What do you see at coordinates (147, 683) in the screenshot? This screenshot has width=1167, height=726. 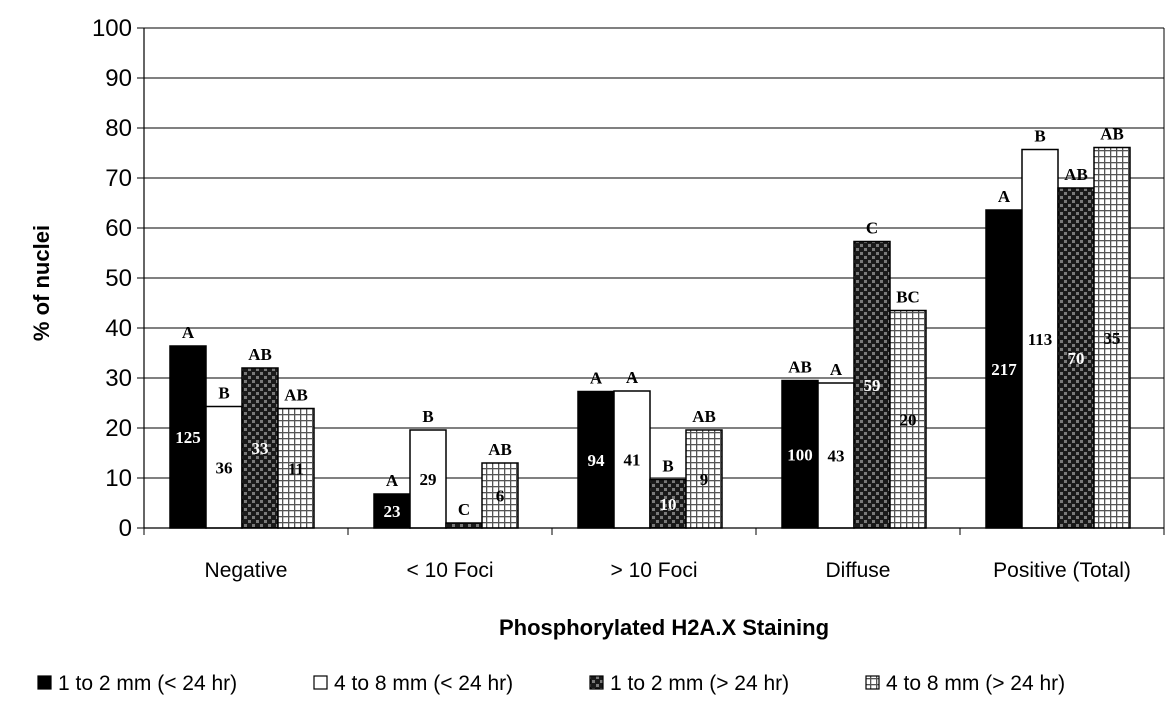 I see `legend-entry: 1 to 2 mm (< 24 hr)` at bounding box center [147, 683].